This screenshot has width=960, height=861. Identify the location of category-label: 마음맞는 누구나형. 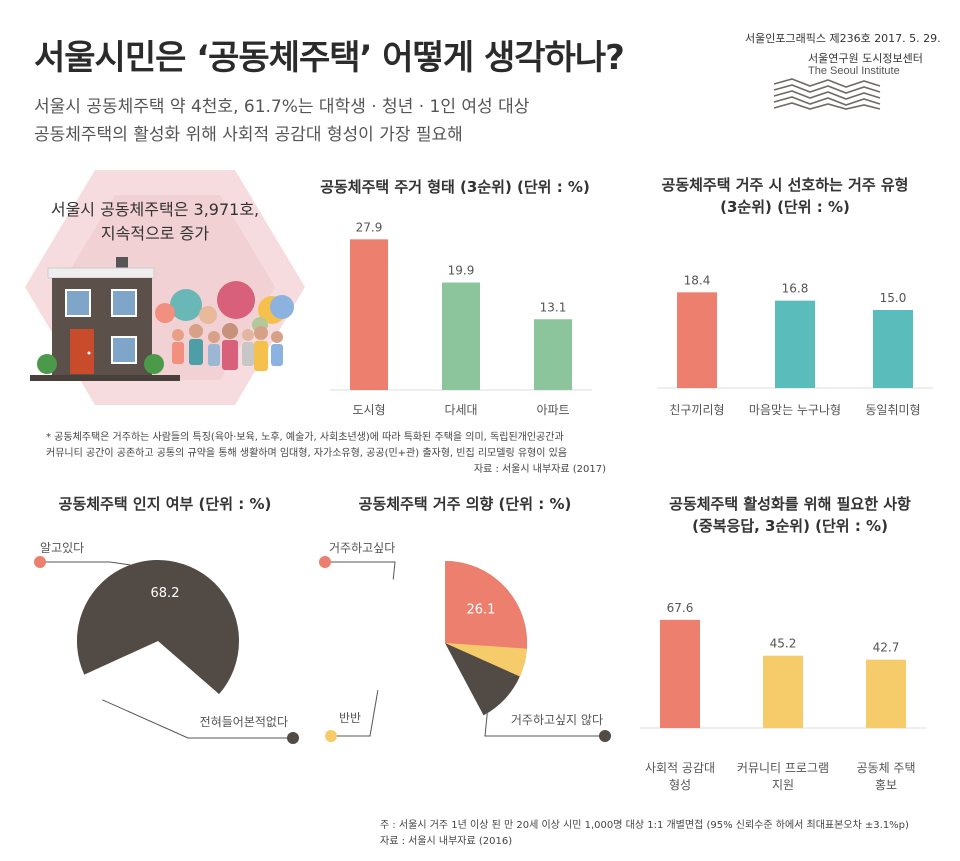
(795, 410).